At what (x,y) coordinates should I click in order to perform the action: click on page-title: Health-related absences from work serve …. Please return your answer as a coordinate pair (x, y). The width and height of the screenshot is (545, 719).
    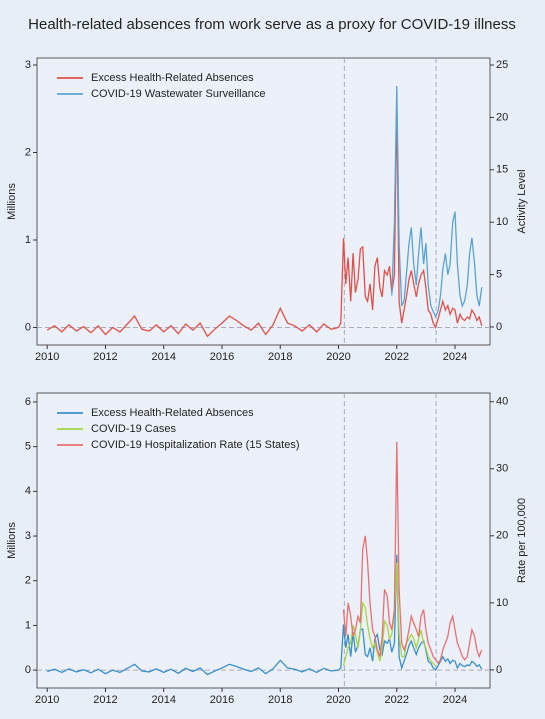
    Looking at the image, I should click on (272, 24).